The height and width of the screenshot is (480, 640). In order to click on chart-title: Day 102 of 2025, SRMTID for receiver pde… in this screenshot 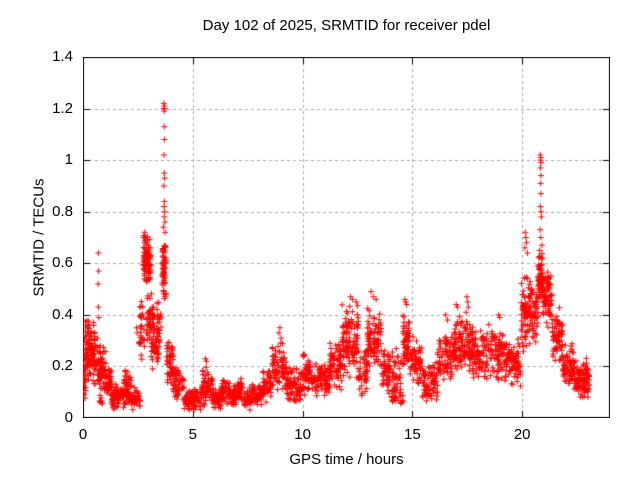, I will do `click(346, 25)`.